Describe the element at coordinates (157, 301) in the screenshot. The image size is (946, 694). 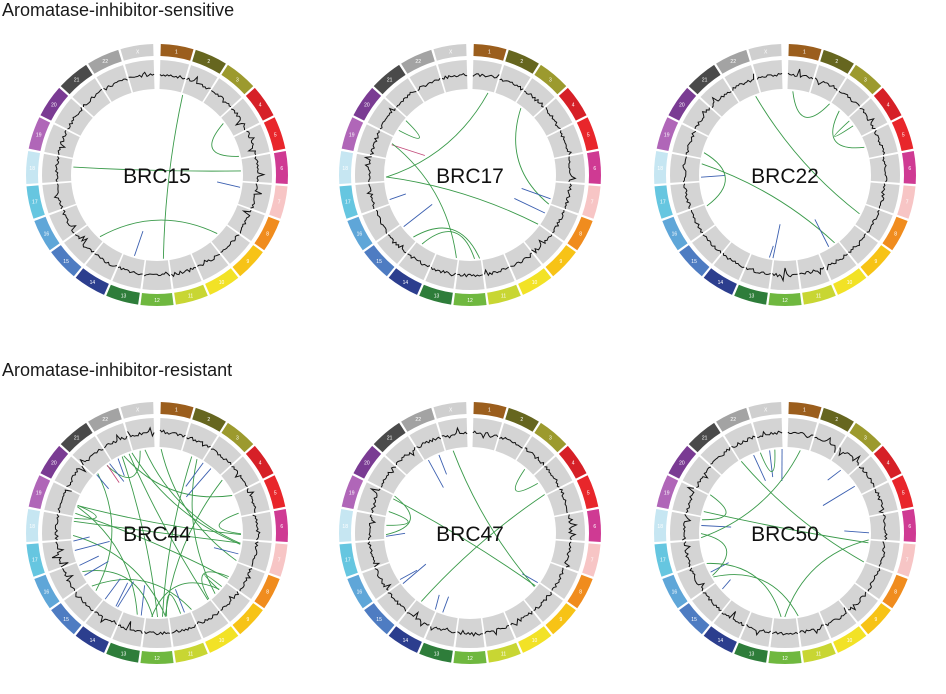
I see `chromosome-label: 12` at that location.